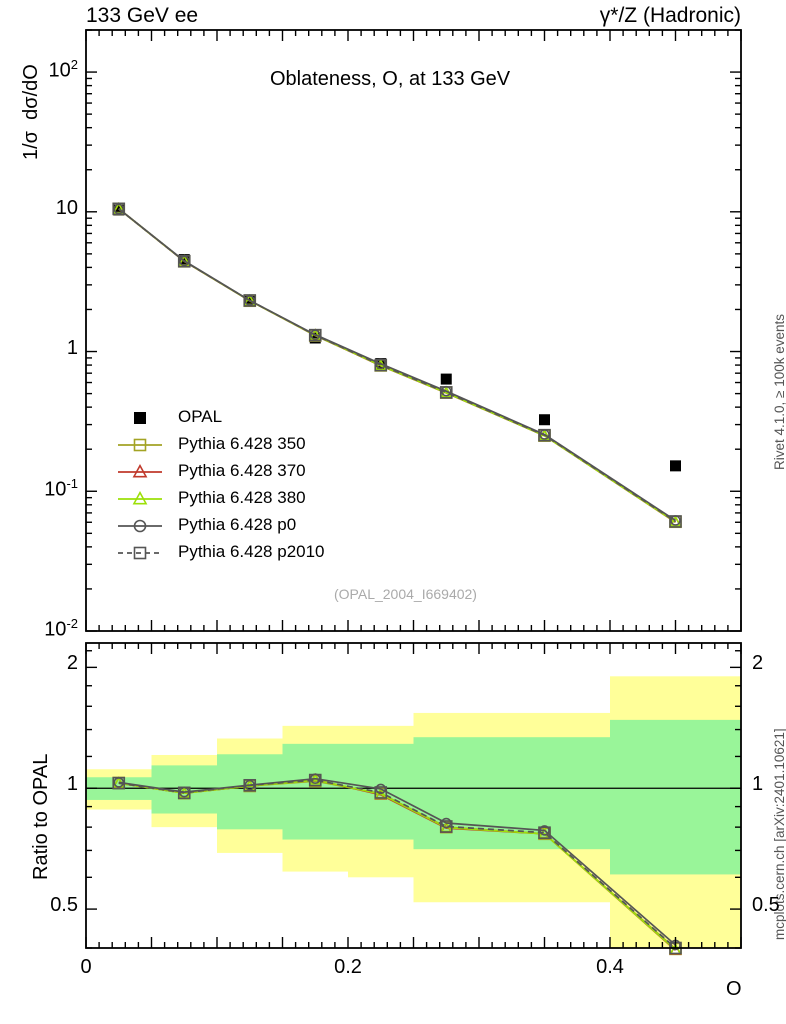 Image resolution: width=786 pixels, height=1024 pixels. What do you see at coordinates (63, 69) in the screenshot?
I see `main-y-tick-label: 10²` at bounding box center [63, 69].